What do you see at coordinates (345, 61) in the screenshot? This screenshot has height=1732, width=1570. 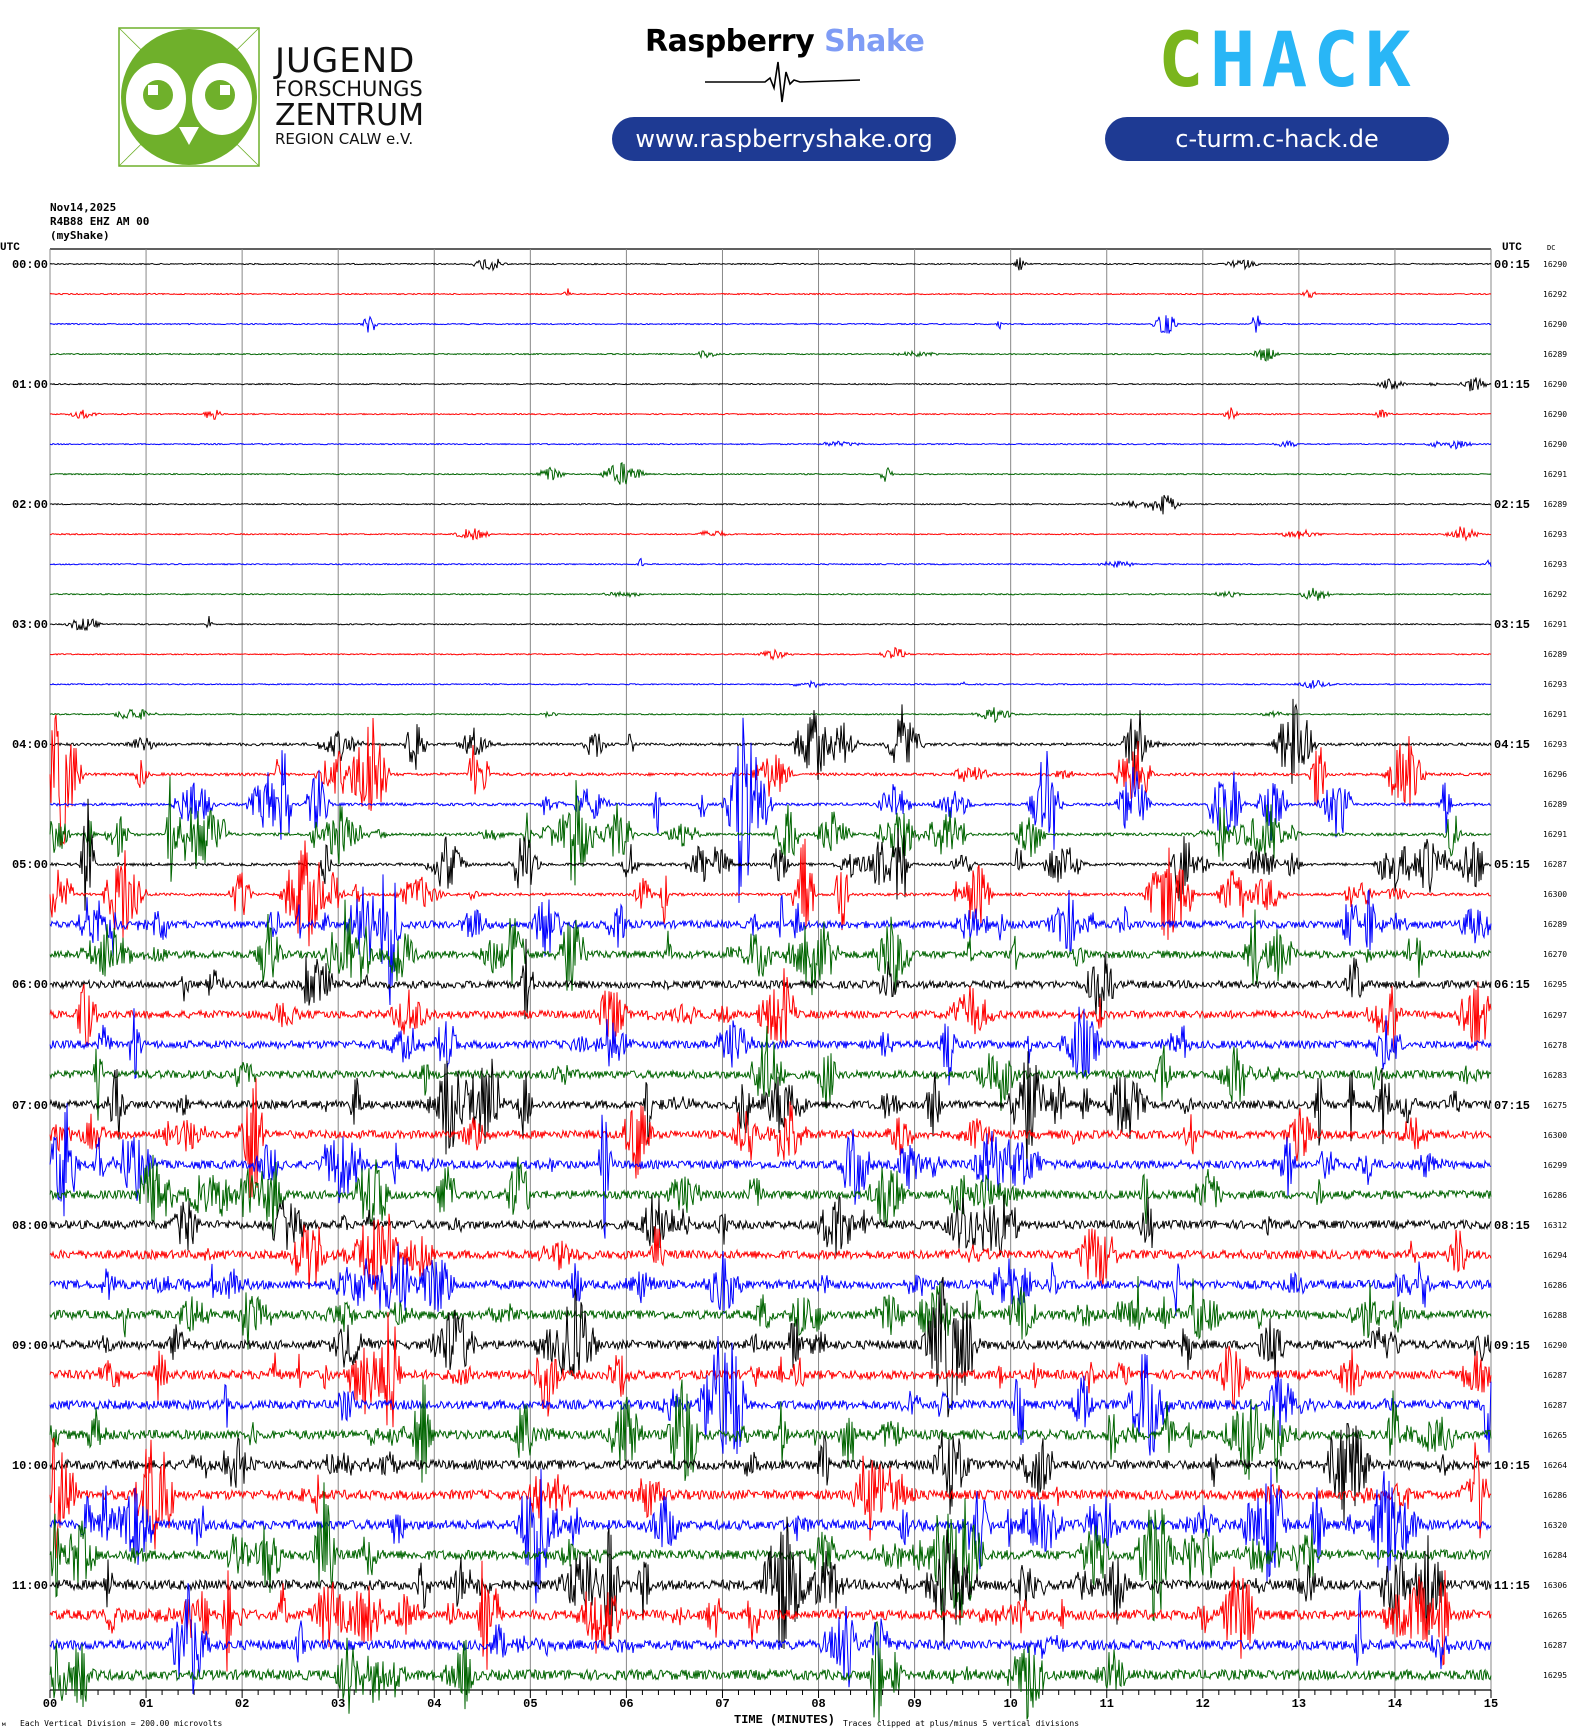 I see `jfz-line-1: JUGEND` at bounding box center [345, 61].